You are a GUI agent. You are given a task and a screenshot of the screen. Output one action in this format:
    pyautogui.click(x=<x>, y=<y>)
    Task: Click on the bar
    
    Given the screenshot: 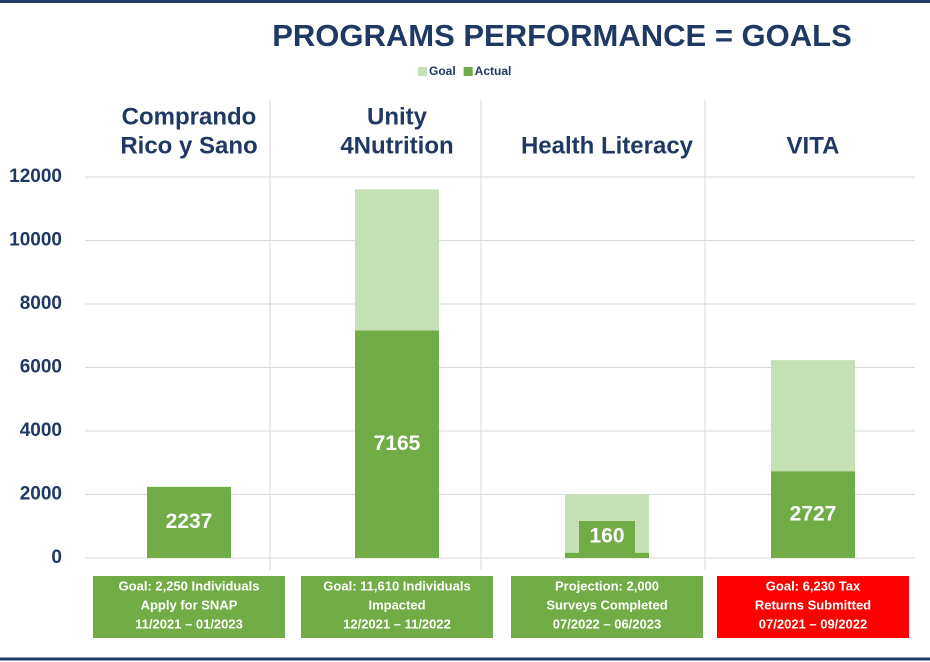 What is the action you would take?
    pyautogui.click(x=607, y=555)
    